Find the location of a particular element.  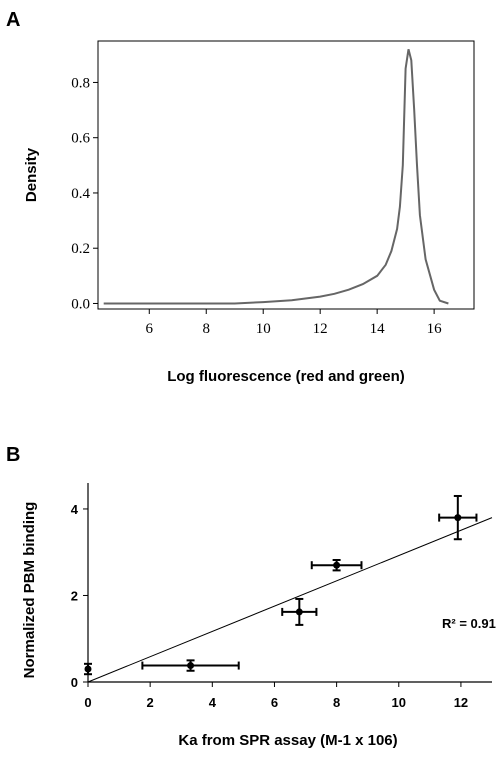

scatter-y-tick-label: 4 is located at coordinates (75, 509).